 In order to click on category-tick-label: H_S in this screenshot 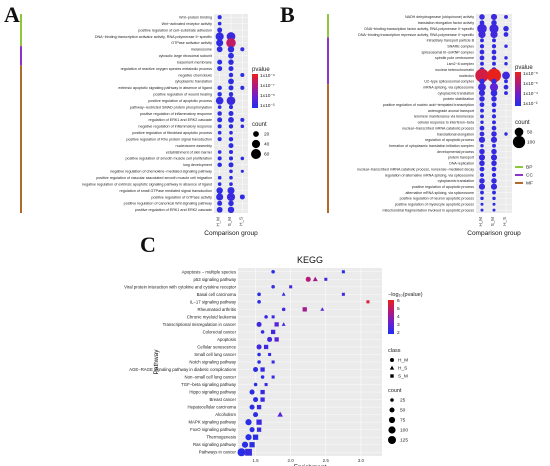, I will do `click(240, 221)`.